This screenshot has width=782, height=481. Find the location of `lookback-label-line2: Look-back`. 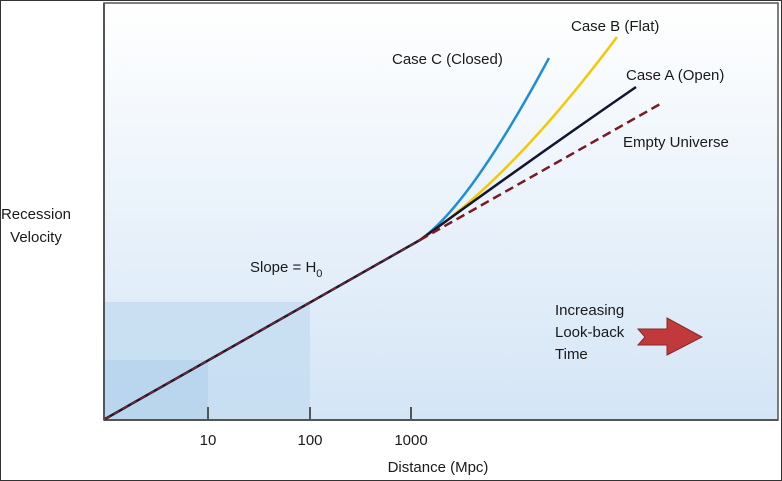

lookback-label-line2: Look-back is located at coordinates (590, 332).